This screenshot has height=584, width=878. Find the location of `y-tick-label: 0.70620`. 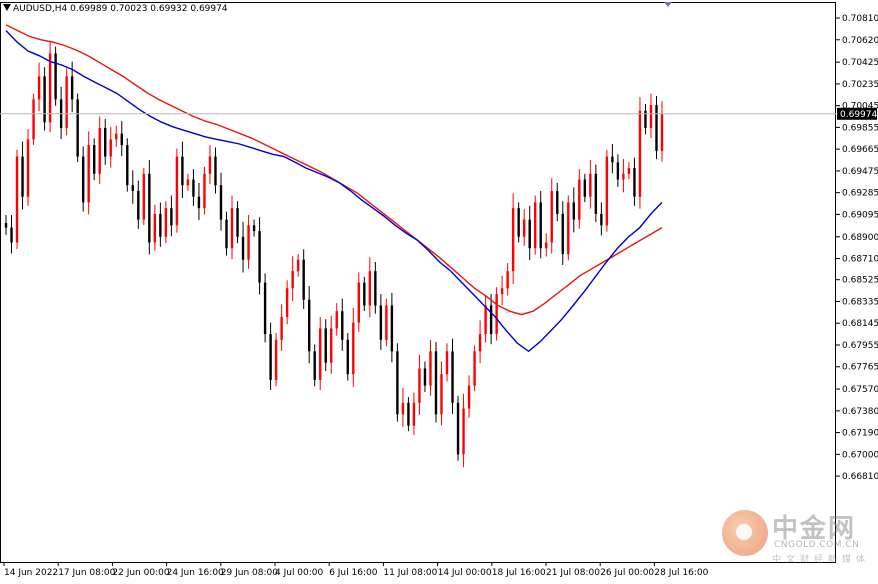

y-tick-label: 0.70620 is located at coordinates (860, 41).